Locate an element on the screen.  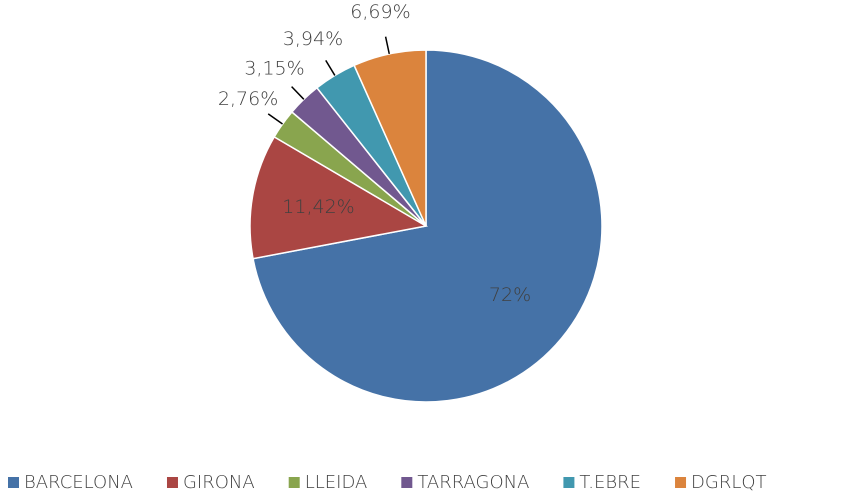
data-label: 2,76% is located at coordinates (248, 99).